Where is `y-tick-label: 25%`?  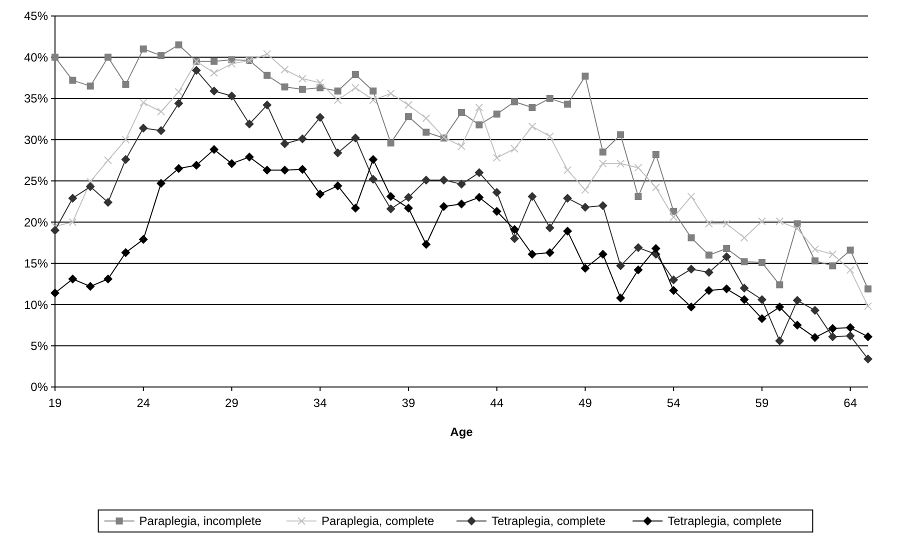
y-tick-label: 25% is located at coordinates (36, 181).